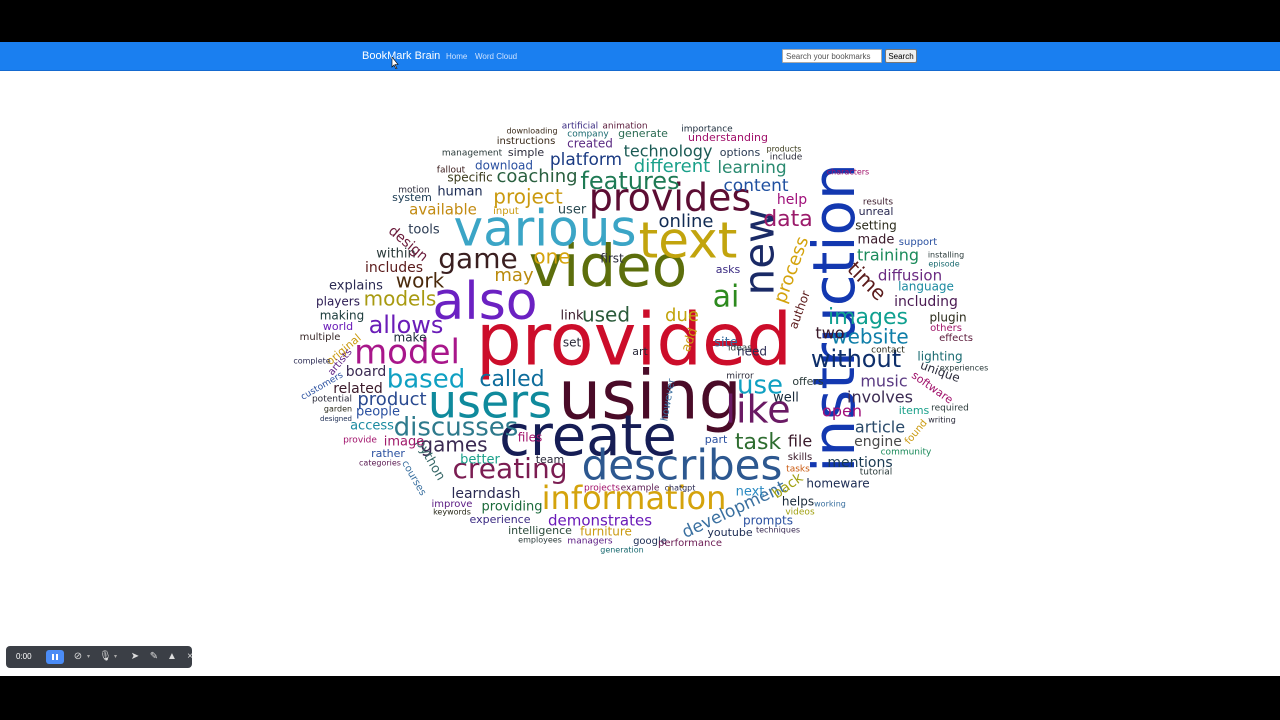  Describe the element at coordinates (707, 130) in the screenshot. I see `cloud-word: importance` at that location.